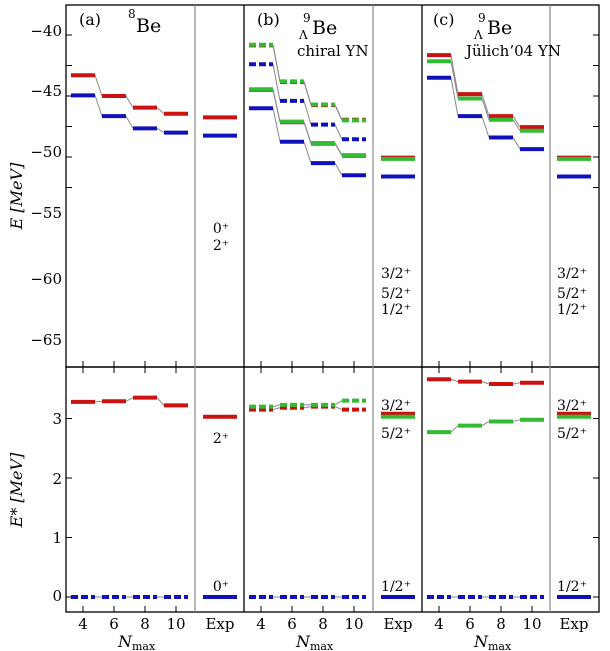 Image resolution: width=610 pixels, height=651 pixels. What do you see at coordinates (57, 479) in the screenshot?
I see `ytick-bottom-label: 2` at bounding box center [57, 479].